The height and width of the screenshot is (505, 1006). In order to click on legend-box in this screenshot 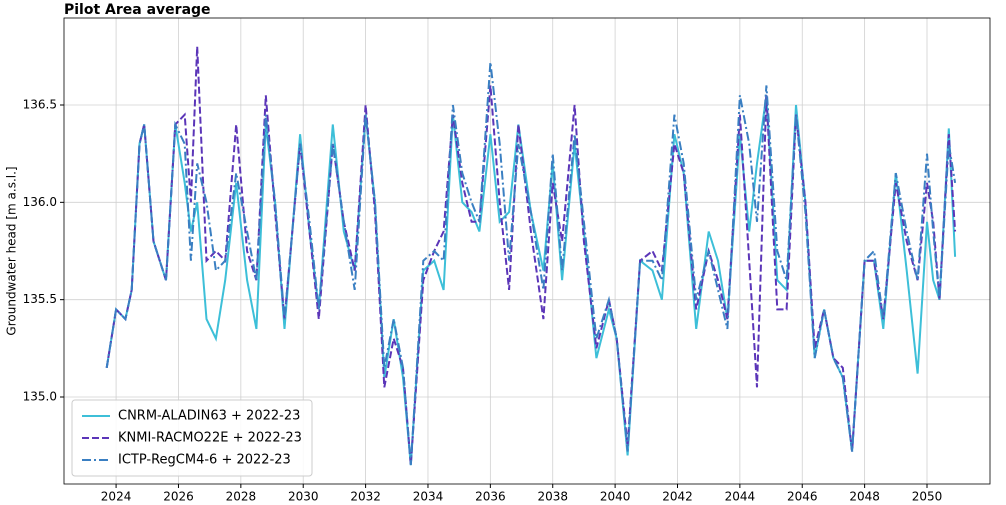, I will do `click(192, 438)`.